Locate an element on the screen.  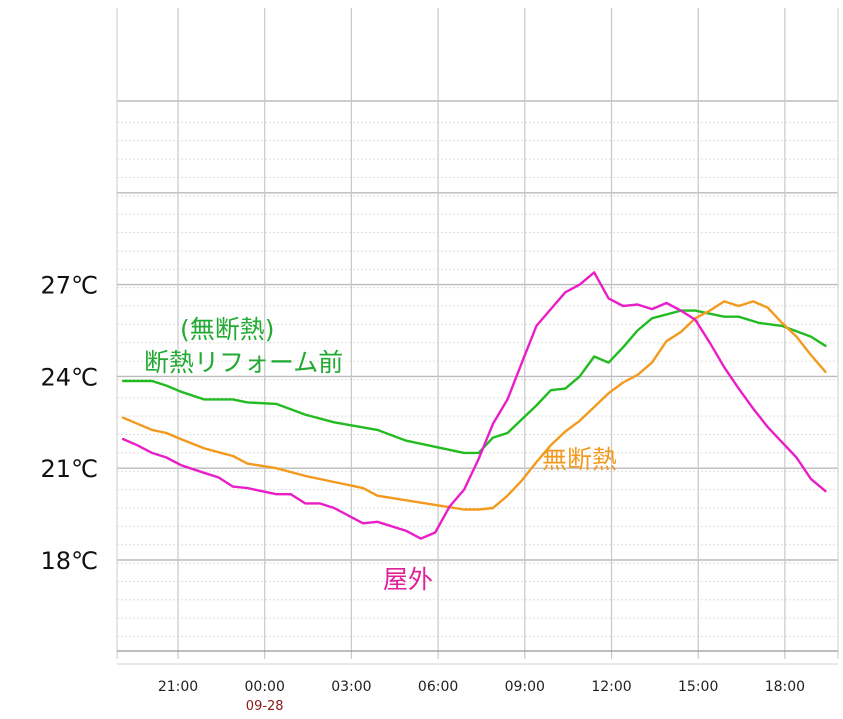
y-tick-label: 18℃ is located at coordinates (70, 561).